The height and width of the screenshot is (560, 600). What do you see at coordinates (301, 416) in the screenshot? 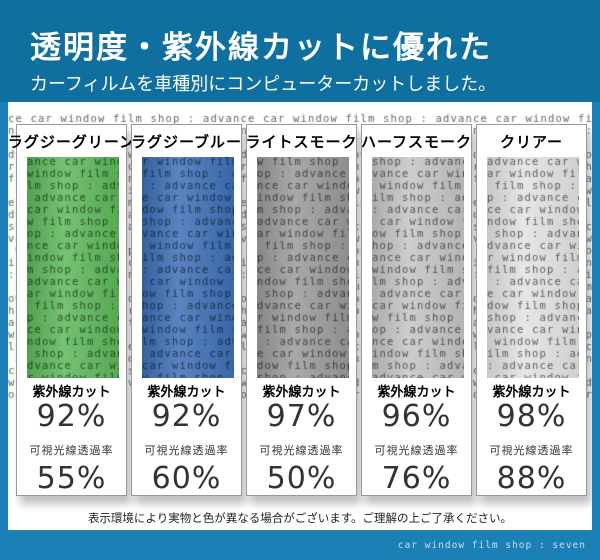
I see `uv-cut-value: 97%` at bounding box center [301, 416].